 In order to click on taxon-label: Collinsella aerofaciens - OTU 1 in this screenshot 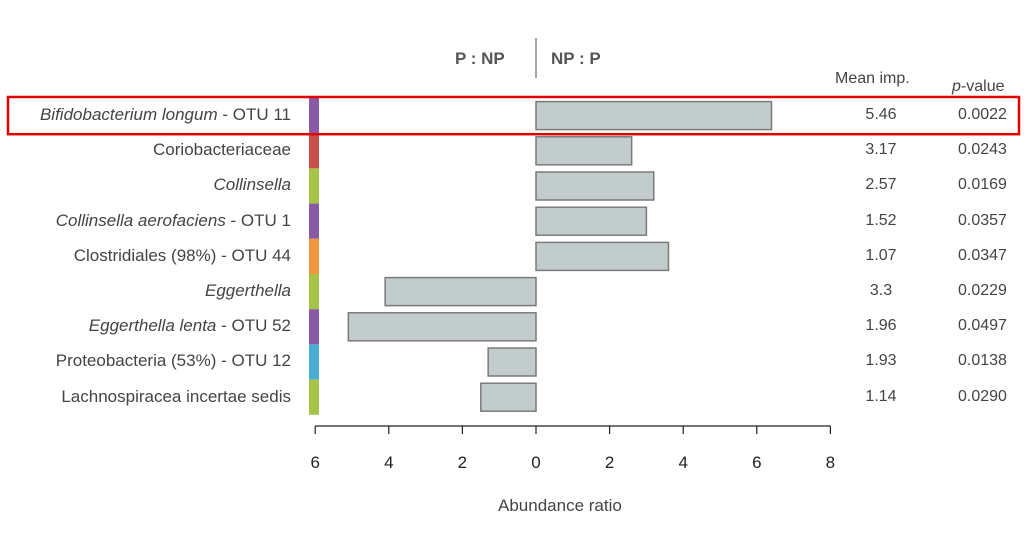, I will do `click(173, 221)`.